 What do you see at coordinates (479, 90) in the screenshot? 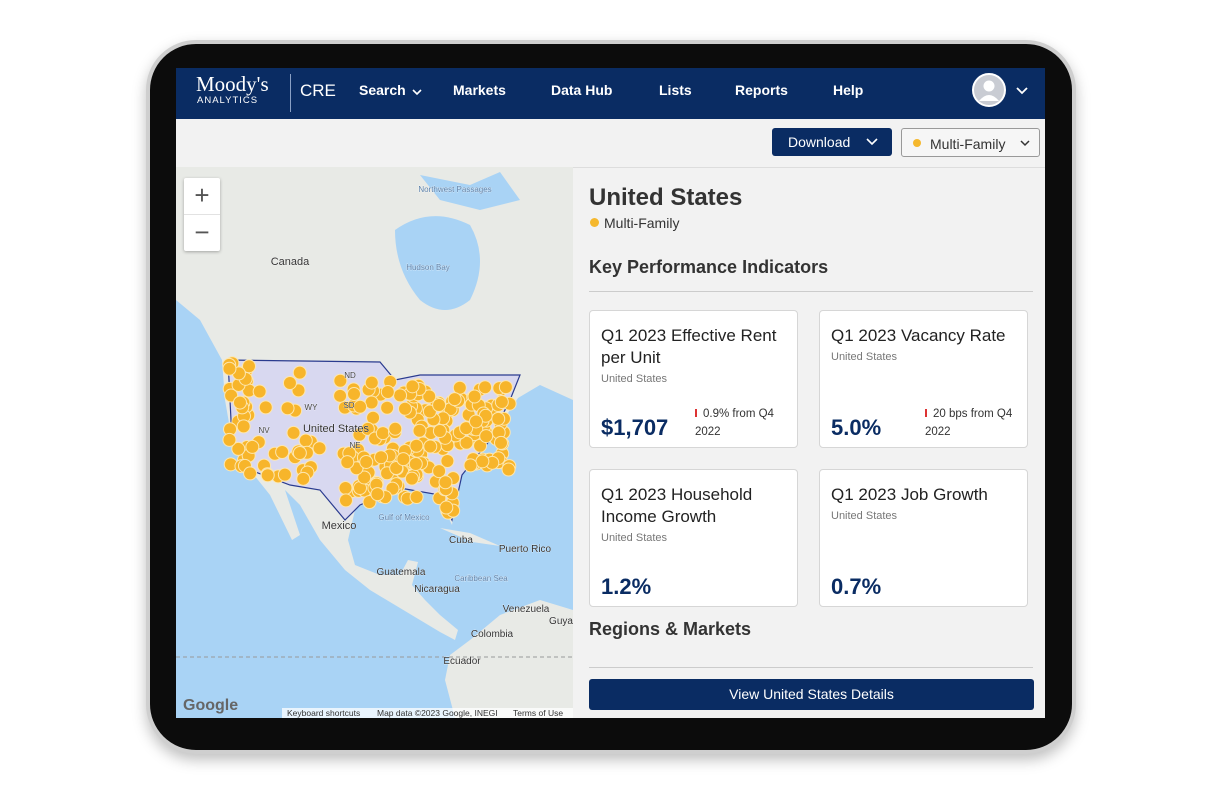
I see `nav-item: Markets` at bounding box center [479, 90].